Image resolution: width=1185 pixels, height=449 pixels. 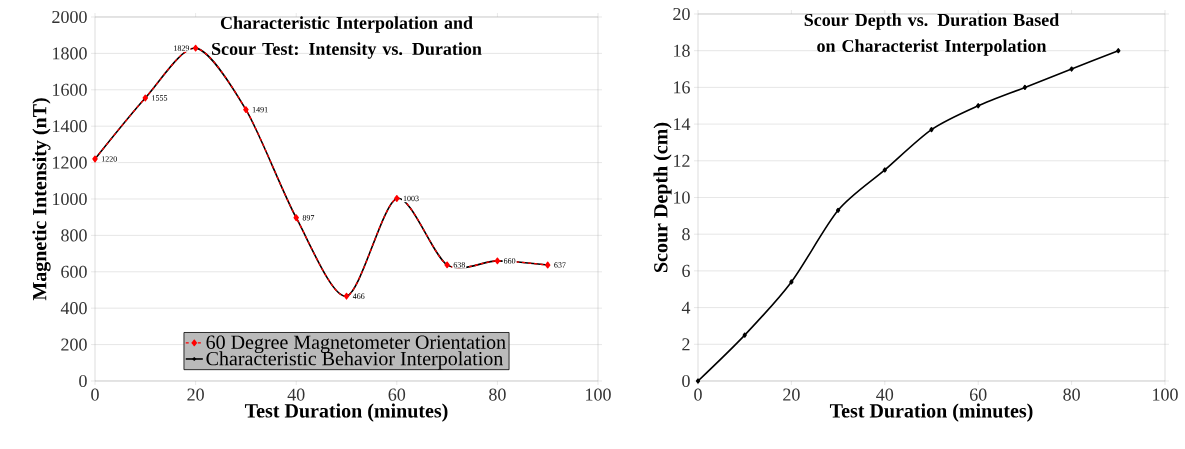 What do you see at coordinates (70, 53) in the screenshot?
I see `y-tick-label: 1800` at bounding box center [70, 53].